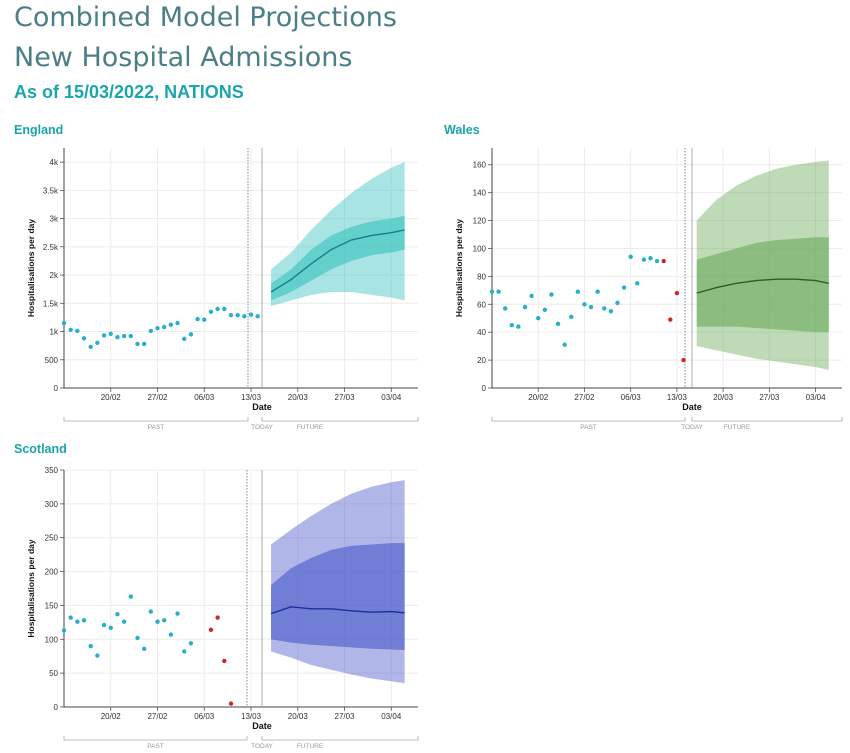 This screenshot has height=753, width=850. What do you see at coordinates (480, 165) in the screenshot?
I see `wales-y-tick-label: 160` at bounding box center [480, 165].